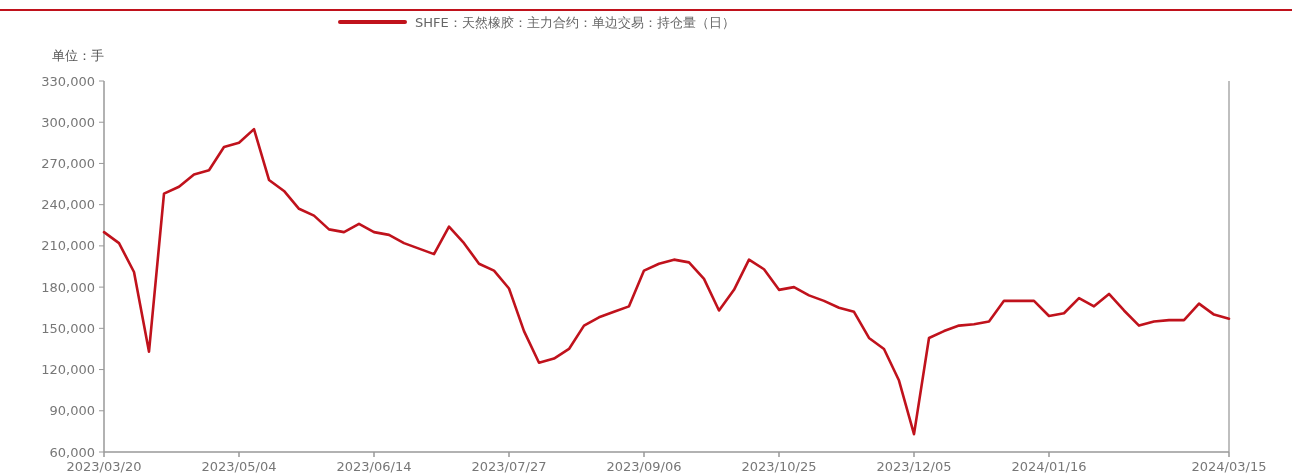 The image size is (1292, 476). Describe the element at coordinates (68, 328) in the screenshot. I see `y-tick-label: 150,000` at that location.